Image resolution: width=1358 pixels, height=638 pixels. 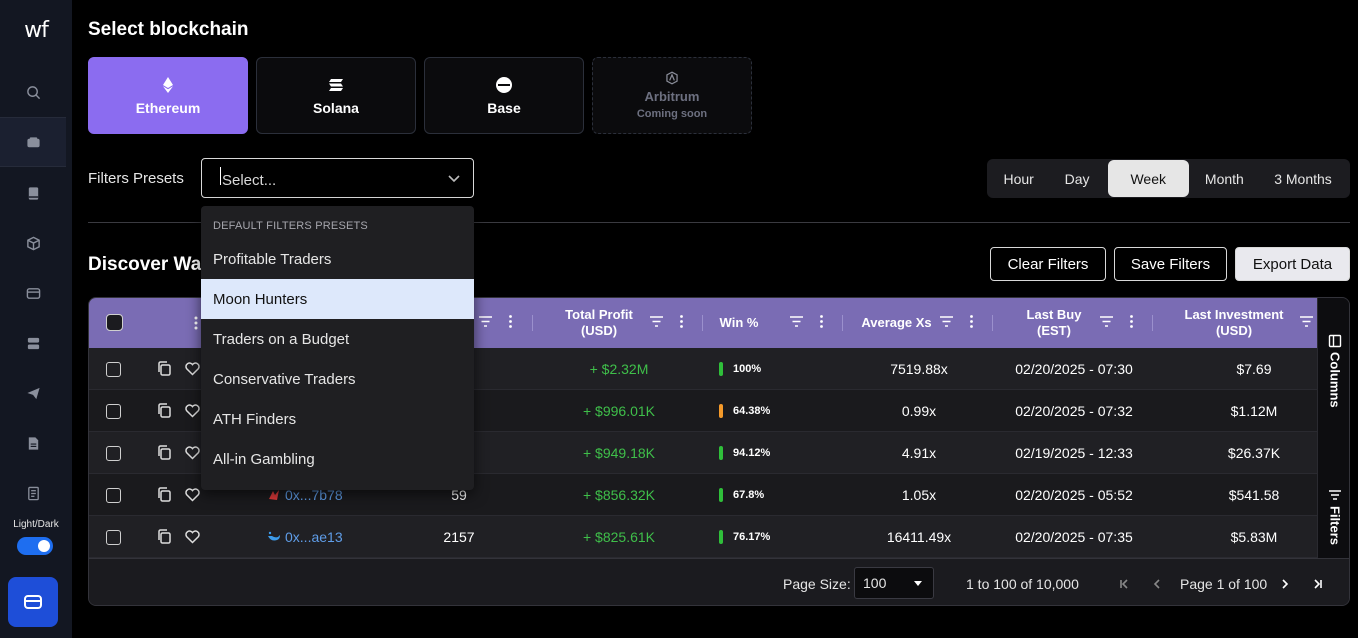 I want to click on last-page-icon, so click(x=1318, y=583).